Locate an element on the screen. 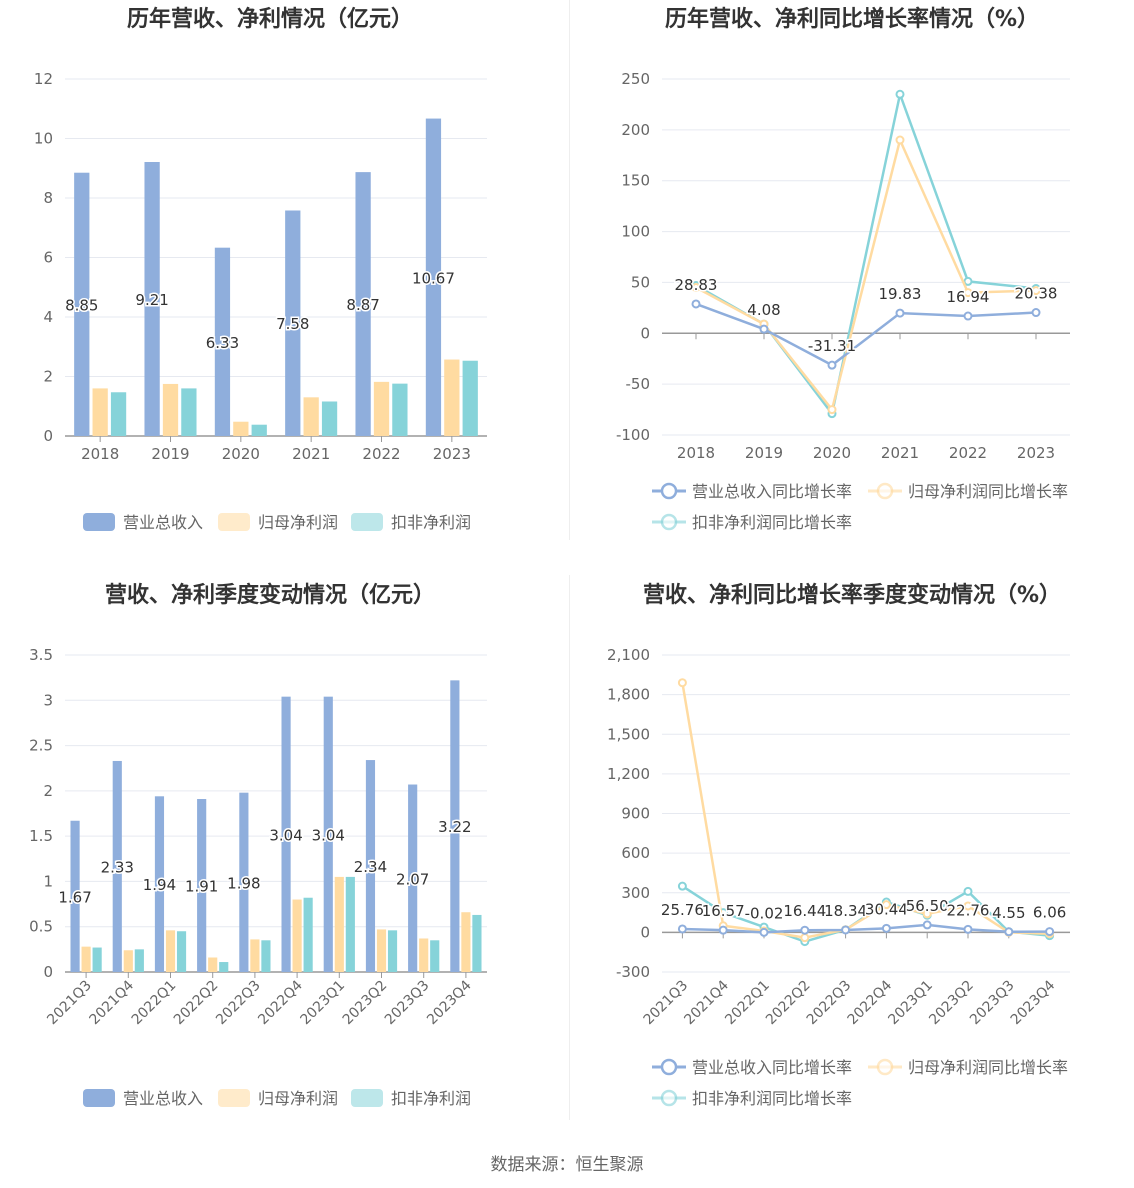 This screenshot has height=1188, width=1134. data-label: 3.22 is located at coordinates (454, 827).